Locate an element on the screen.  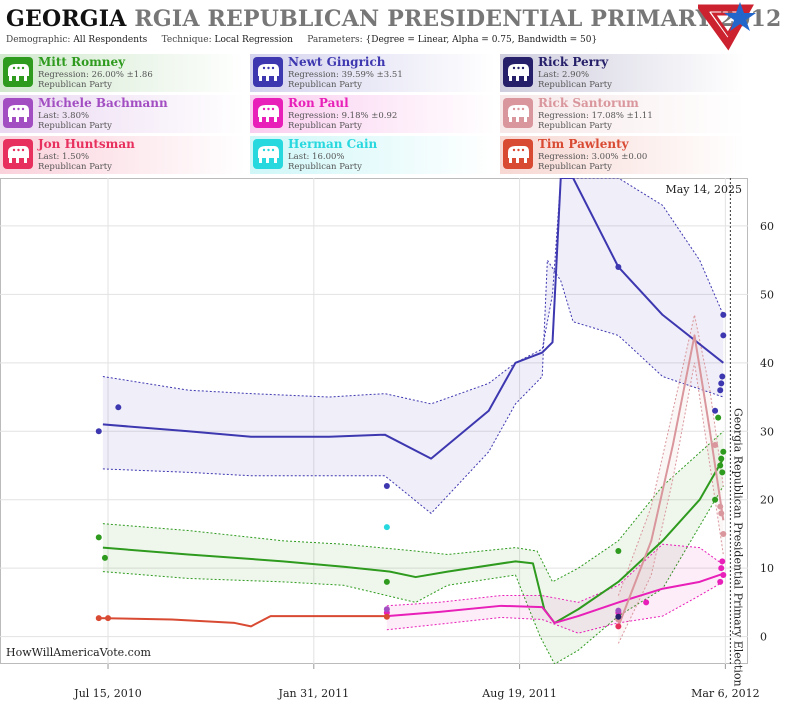
title-state: GEORGIA is located at coordinates (66, 19).